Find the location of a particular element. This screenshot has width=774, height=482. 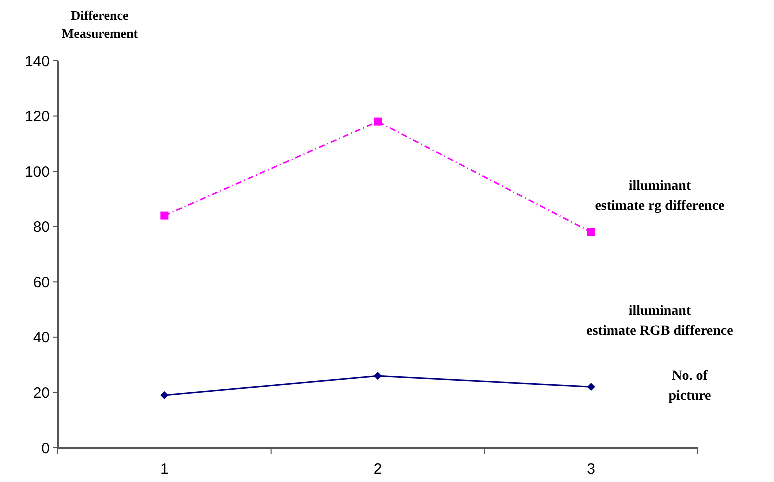

y-tick-label: 0 is located at coordinates (46, 449).